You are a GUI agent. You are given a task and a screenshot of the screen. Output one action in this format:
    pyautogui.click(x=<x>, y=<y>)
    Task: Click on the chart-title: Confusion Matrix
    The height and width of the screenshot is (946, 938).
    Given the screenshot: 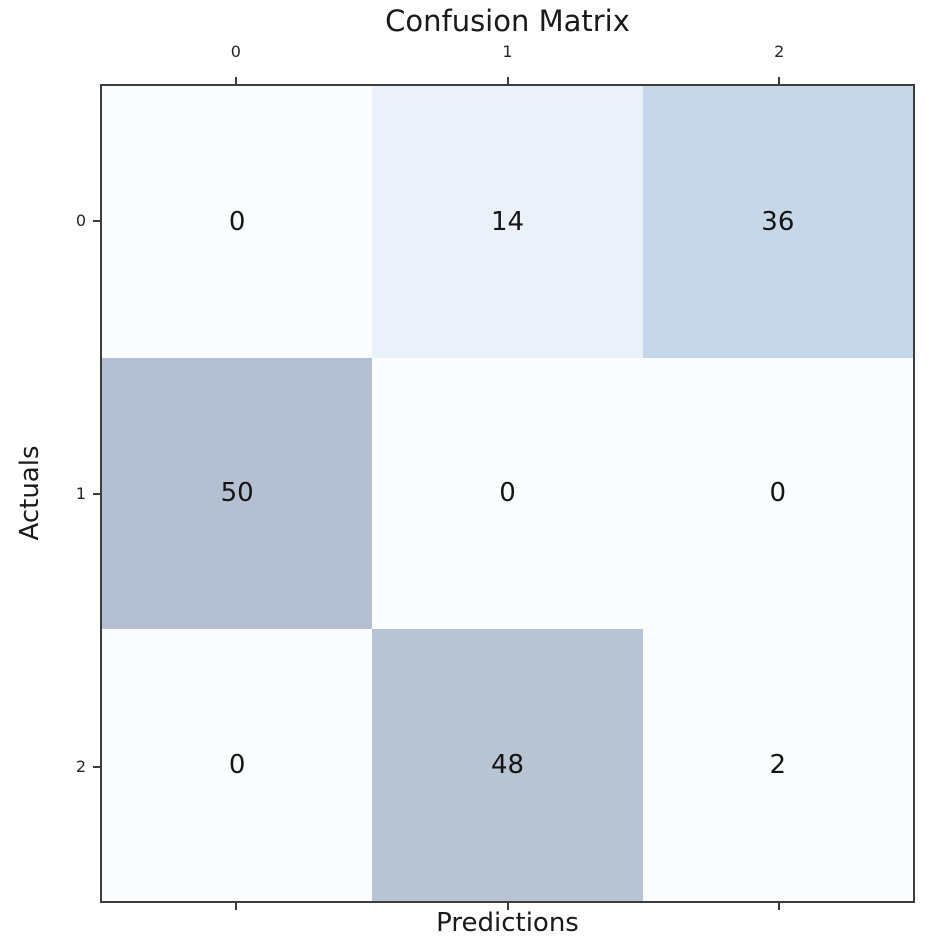 What is the action you would take?
    pyautogui.click(x=507, y=21)
    